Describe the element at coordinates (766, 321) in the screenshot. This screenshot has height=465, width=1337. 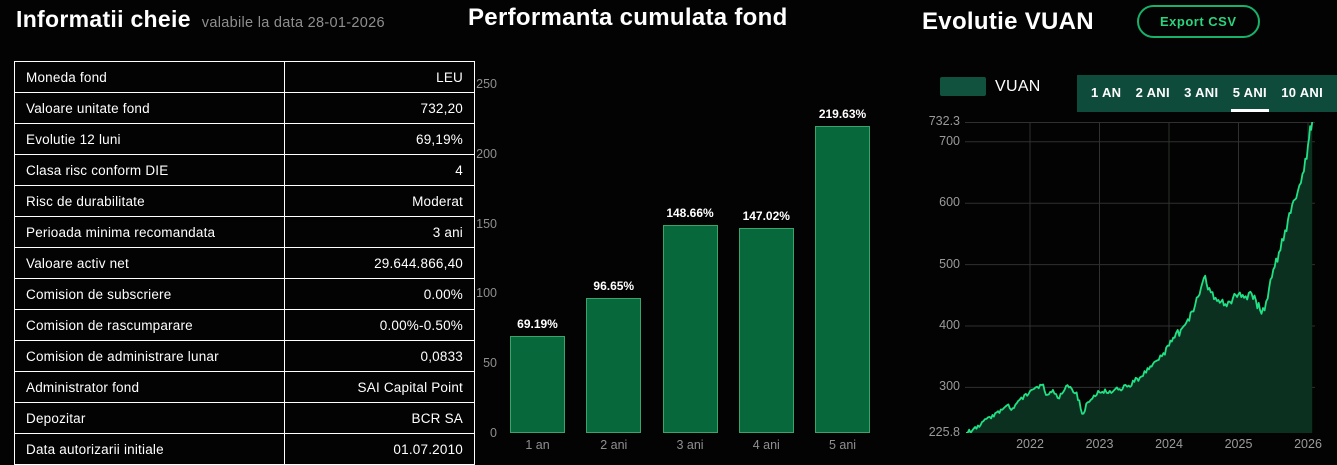
I see `bar: 147.02%` at that location.